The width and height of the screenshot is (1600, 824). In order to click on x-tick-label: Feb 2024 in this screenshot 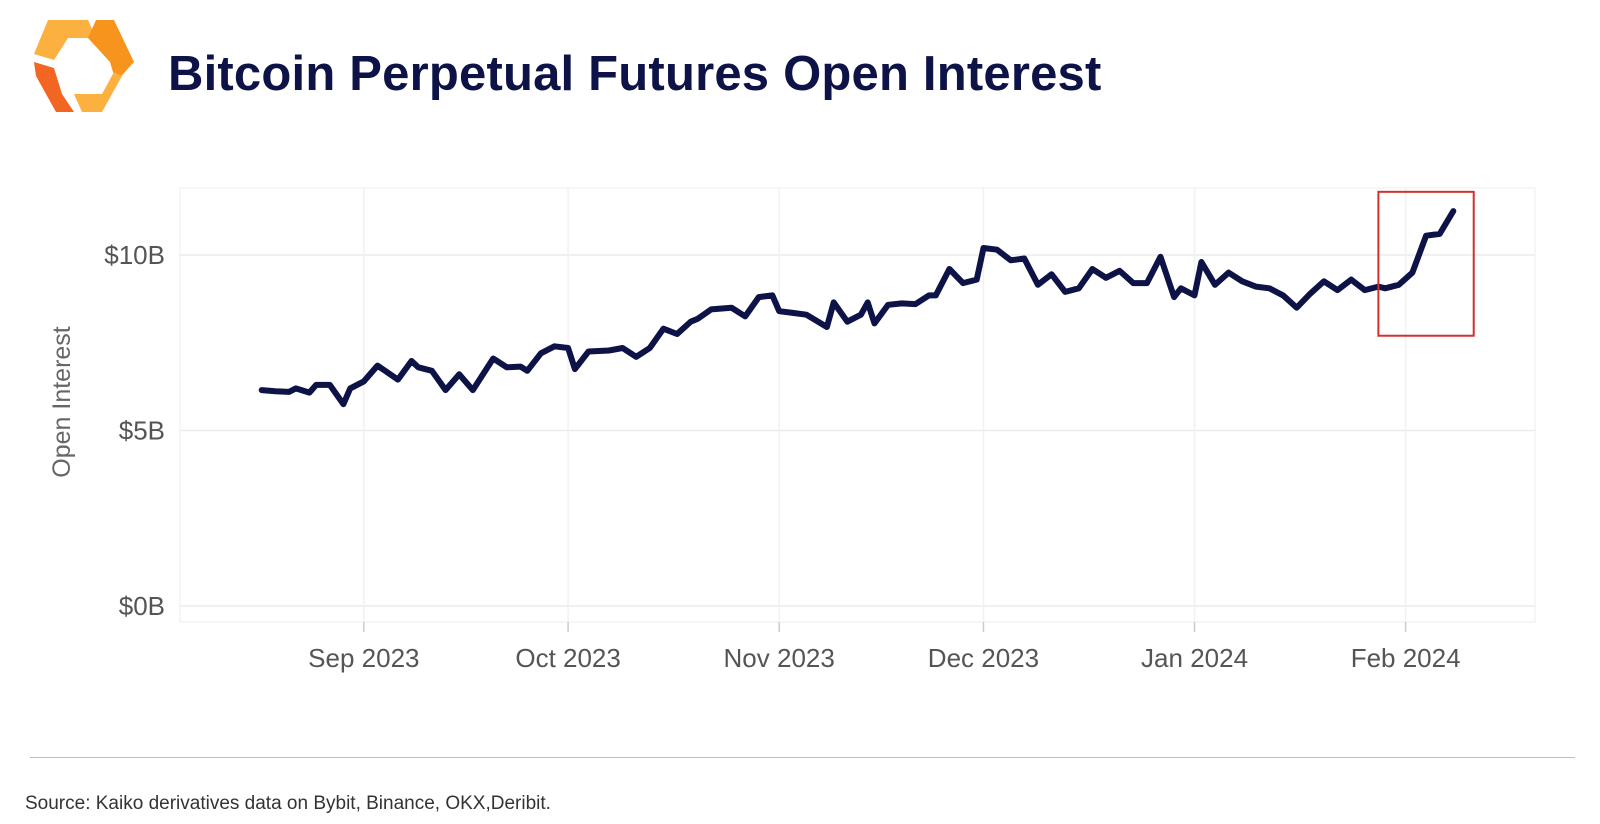, I will do `click(1406, 658)`.